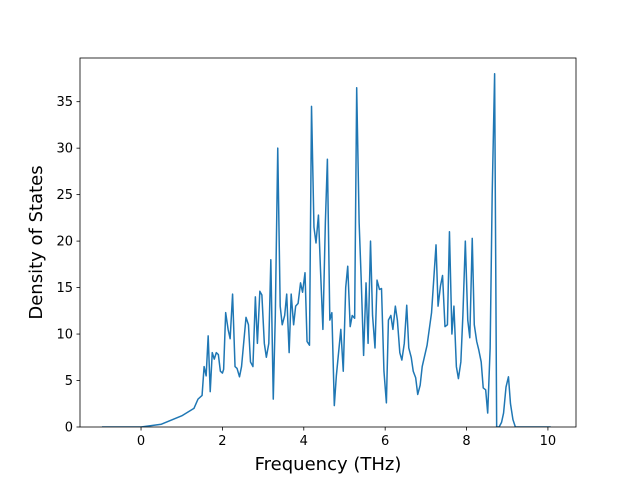  Describe the element at coordinates (466, 441) in the screenshot. I see `x-tick-label: 8` at that location.